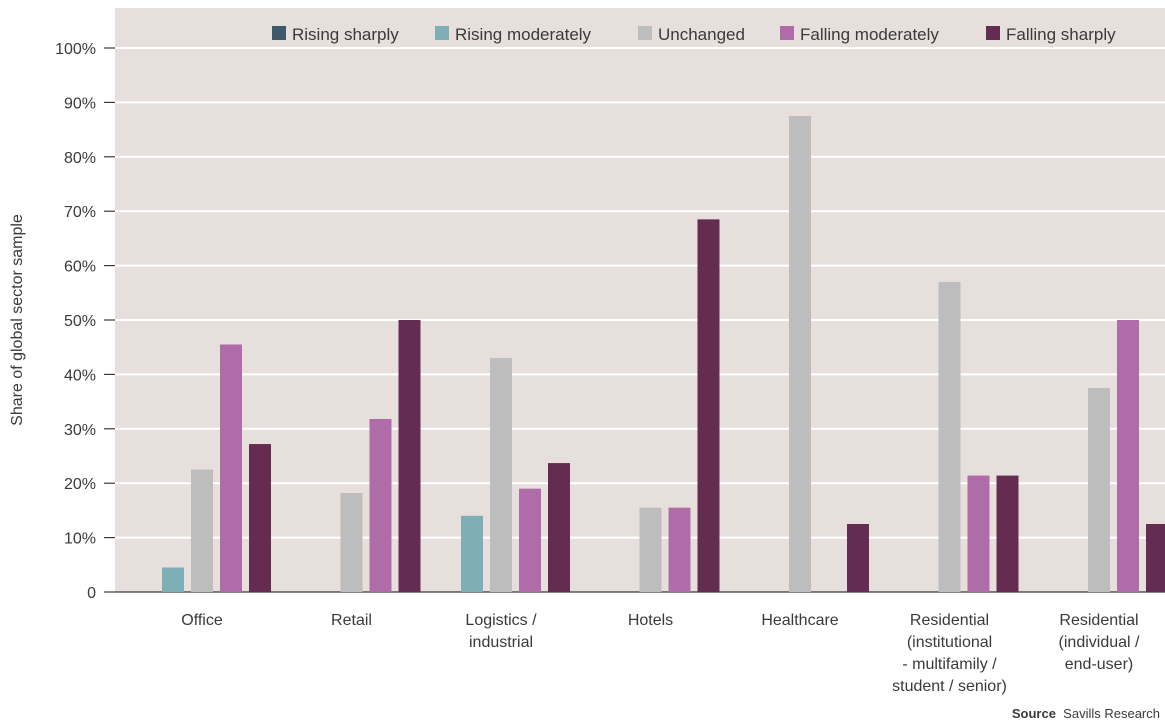 Image resolution: width=1165 pixels, height=727 pixels. What do you see at coordinates (1061, 34) in the screenshot?
I see `legend-label: Falling sharply` at bounding box center [1061, 34].